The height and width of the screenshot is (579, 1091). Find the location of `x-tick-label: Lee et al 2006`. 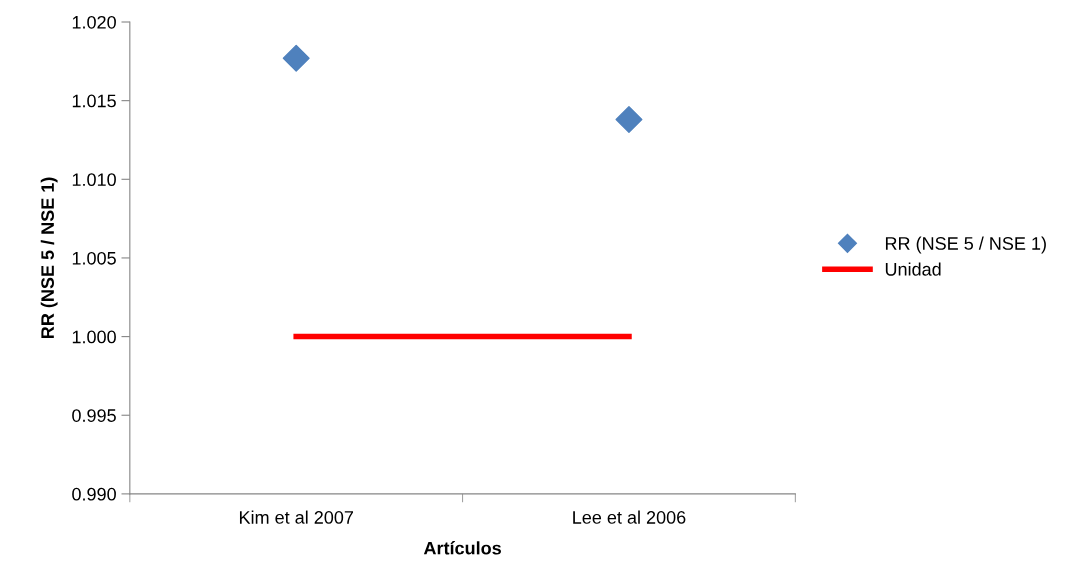

x-tick-label: Lee et al 2006 is located at coordinates (629, 517).